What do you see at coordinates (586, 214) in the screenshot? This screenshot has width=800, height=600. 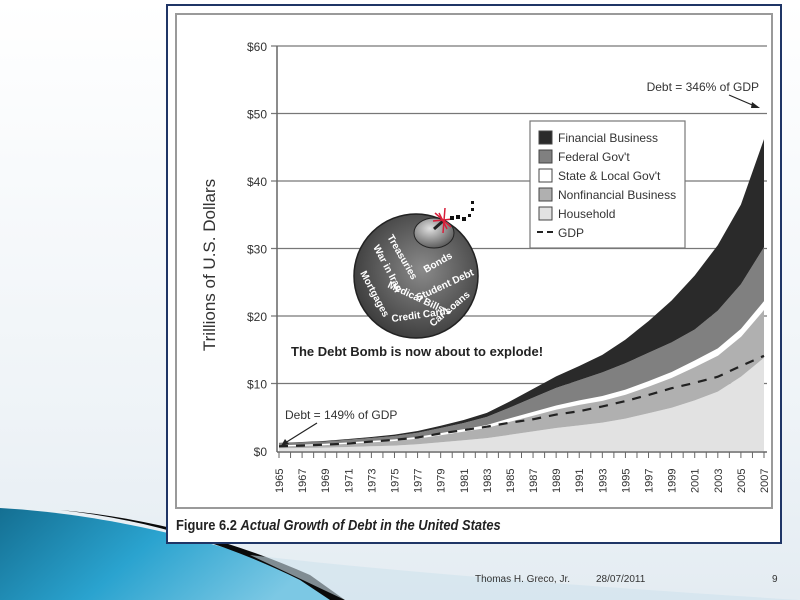 I see `legend-label: Household` at bounding box center [586, 214].